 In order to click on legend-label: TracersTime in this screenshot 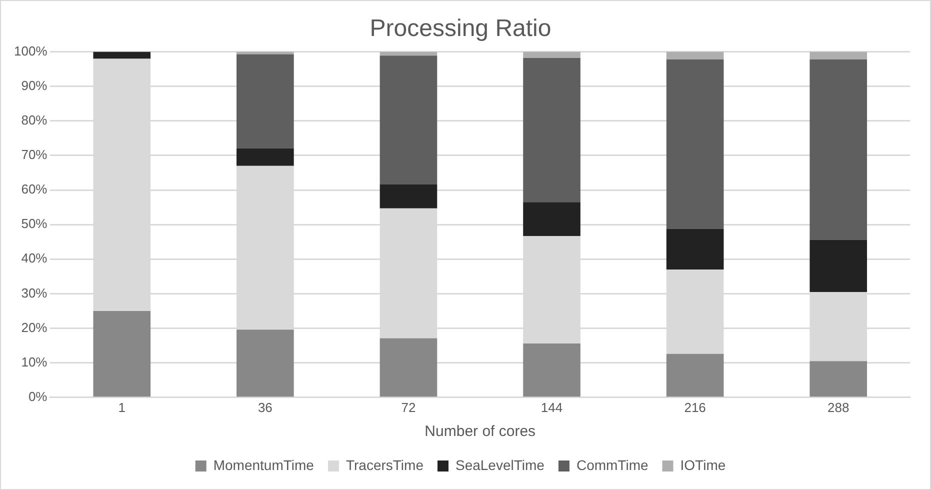, I will do `click(385, 464)`.